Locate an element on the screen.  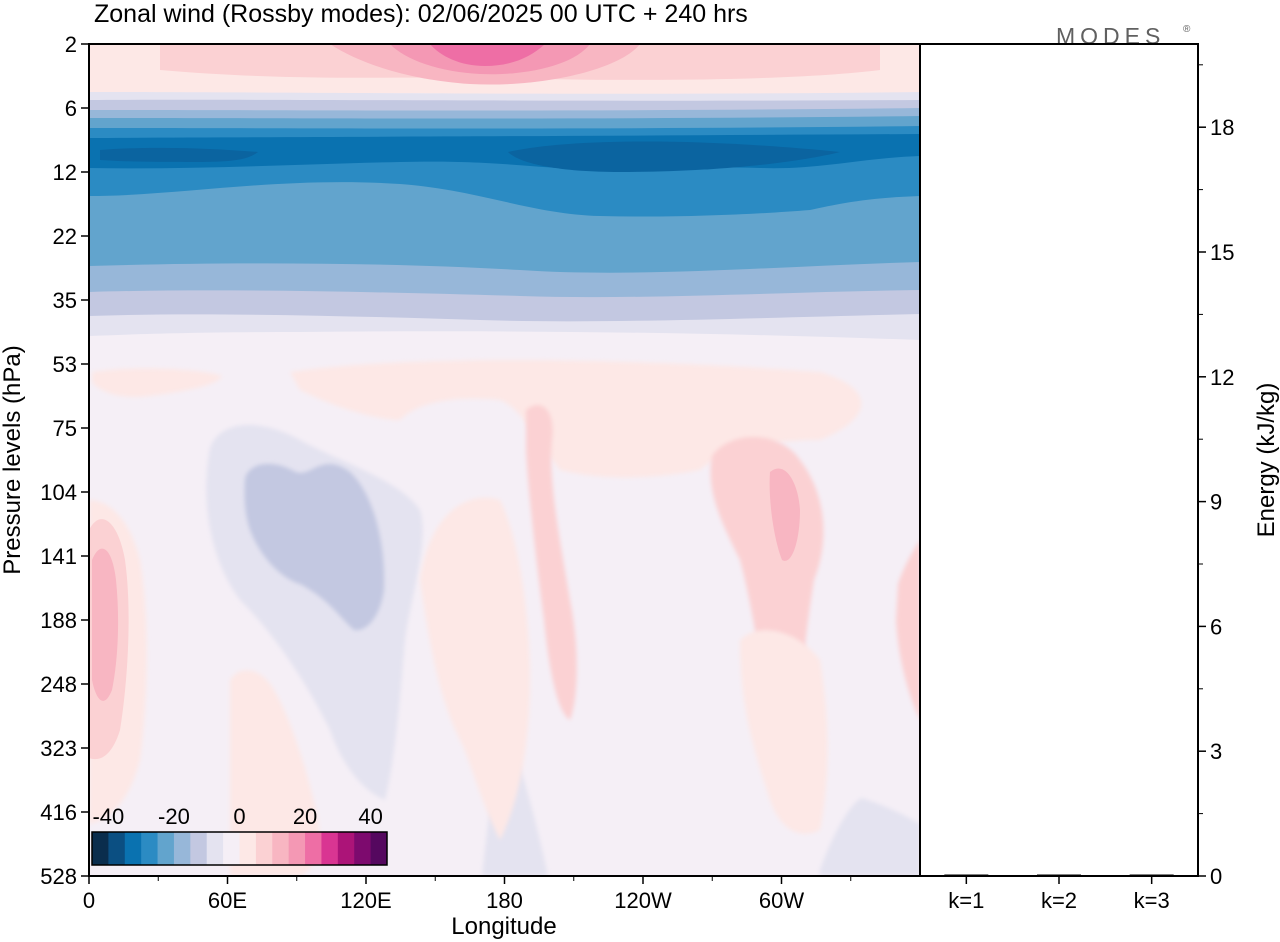
y-tick-label: 528 is located at coordinates (58, 876).